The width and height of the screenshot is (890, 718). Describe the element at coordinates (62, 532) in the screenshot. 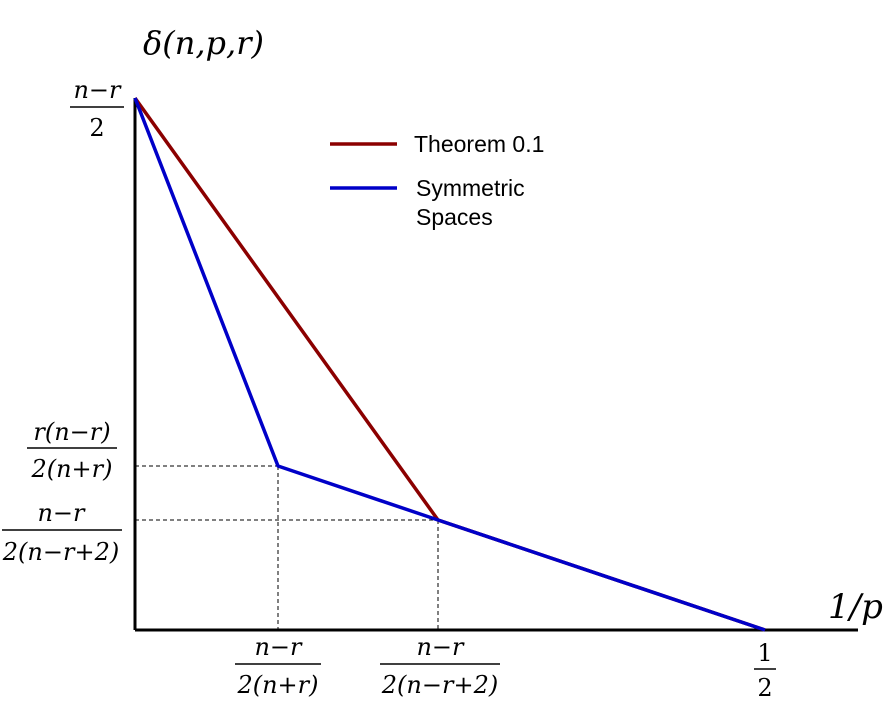

I see `y-tick-label: n−r 2(n−r+2)` at that location.